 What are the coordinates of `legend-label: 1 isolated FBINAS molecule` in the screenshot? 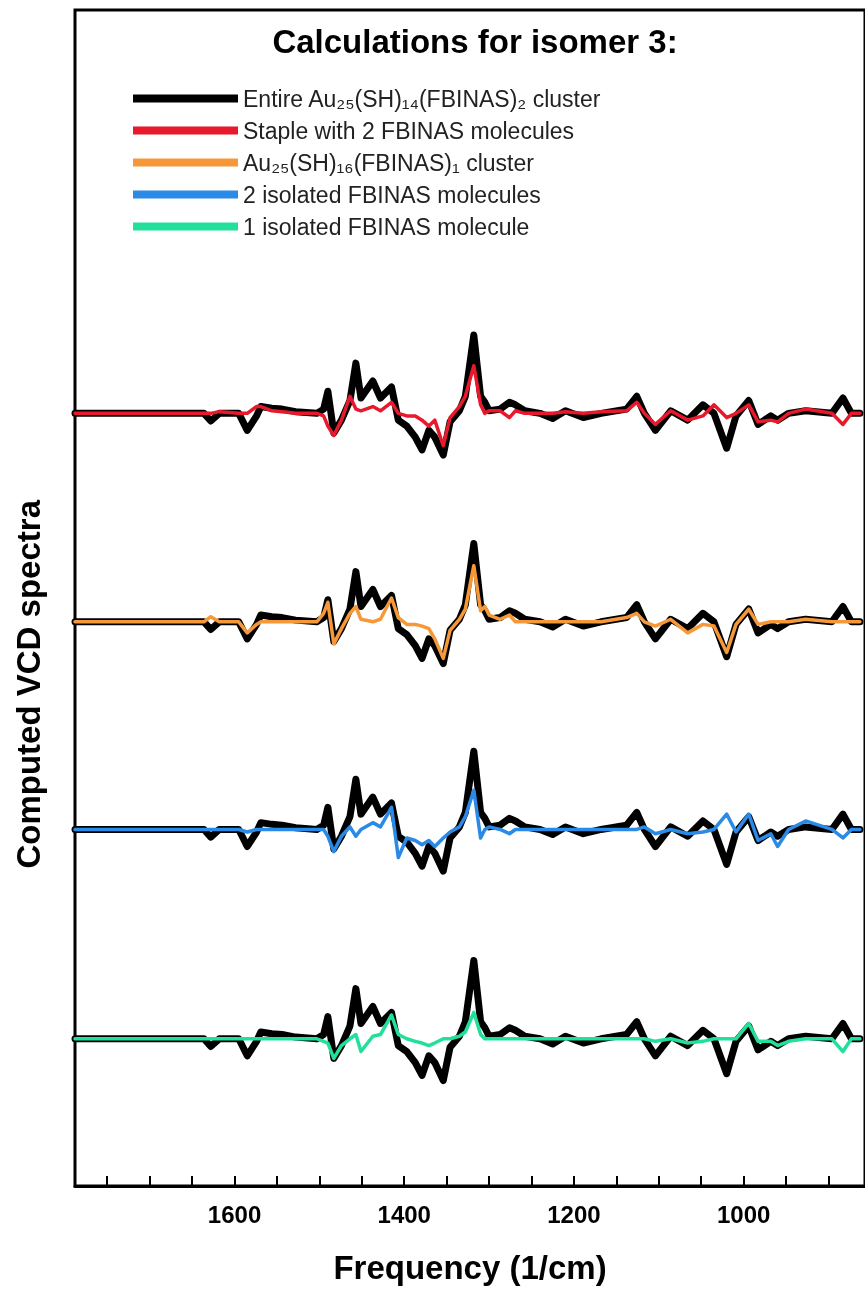 It's located at (386, 226).